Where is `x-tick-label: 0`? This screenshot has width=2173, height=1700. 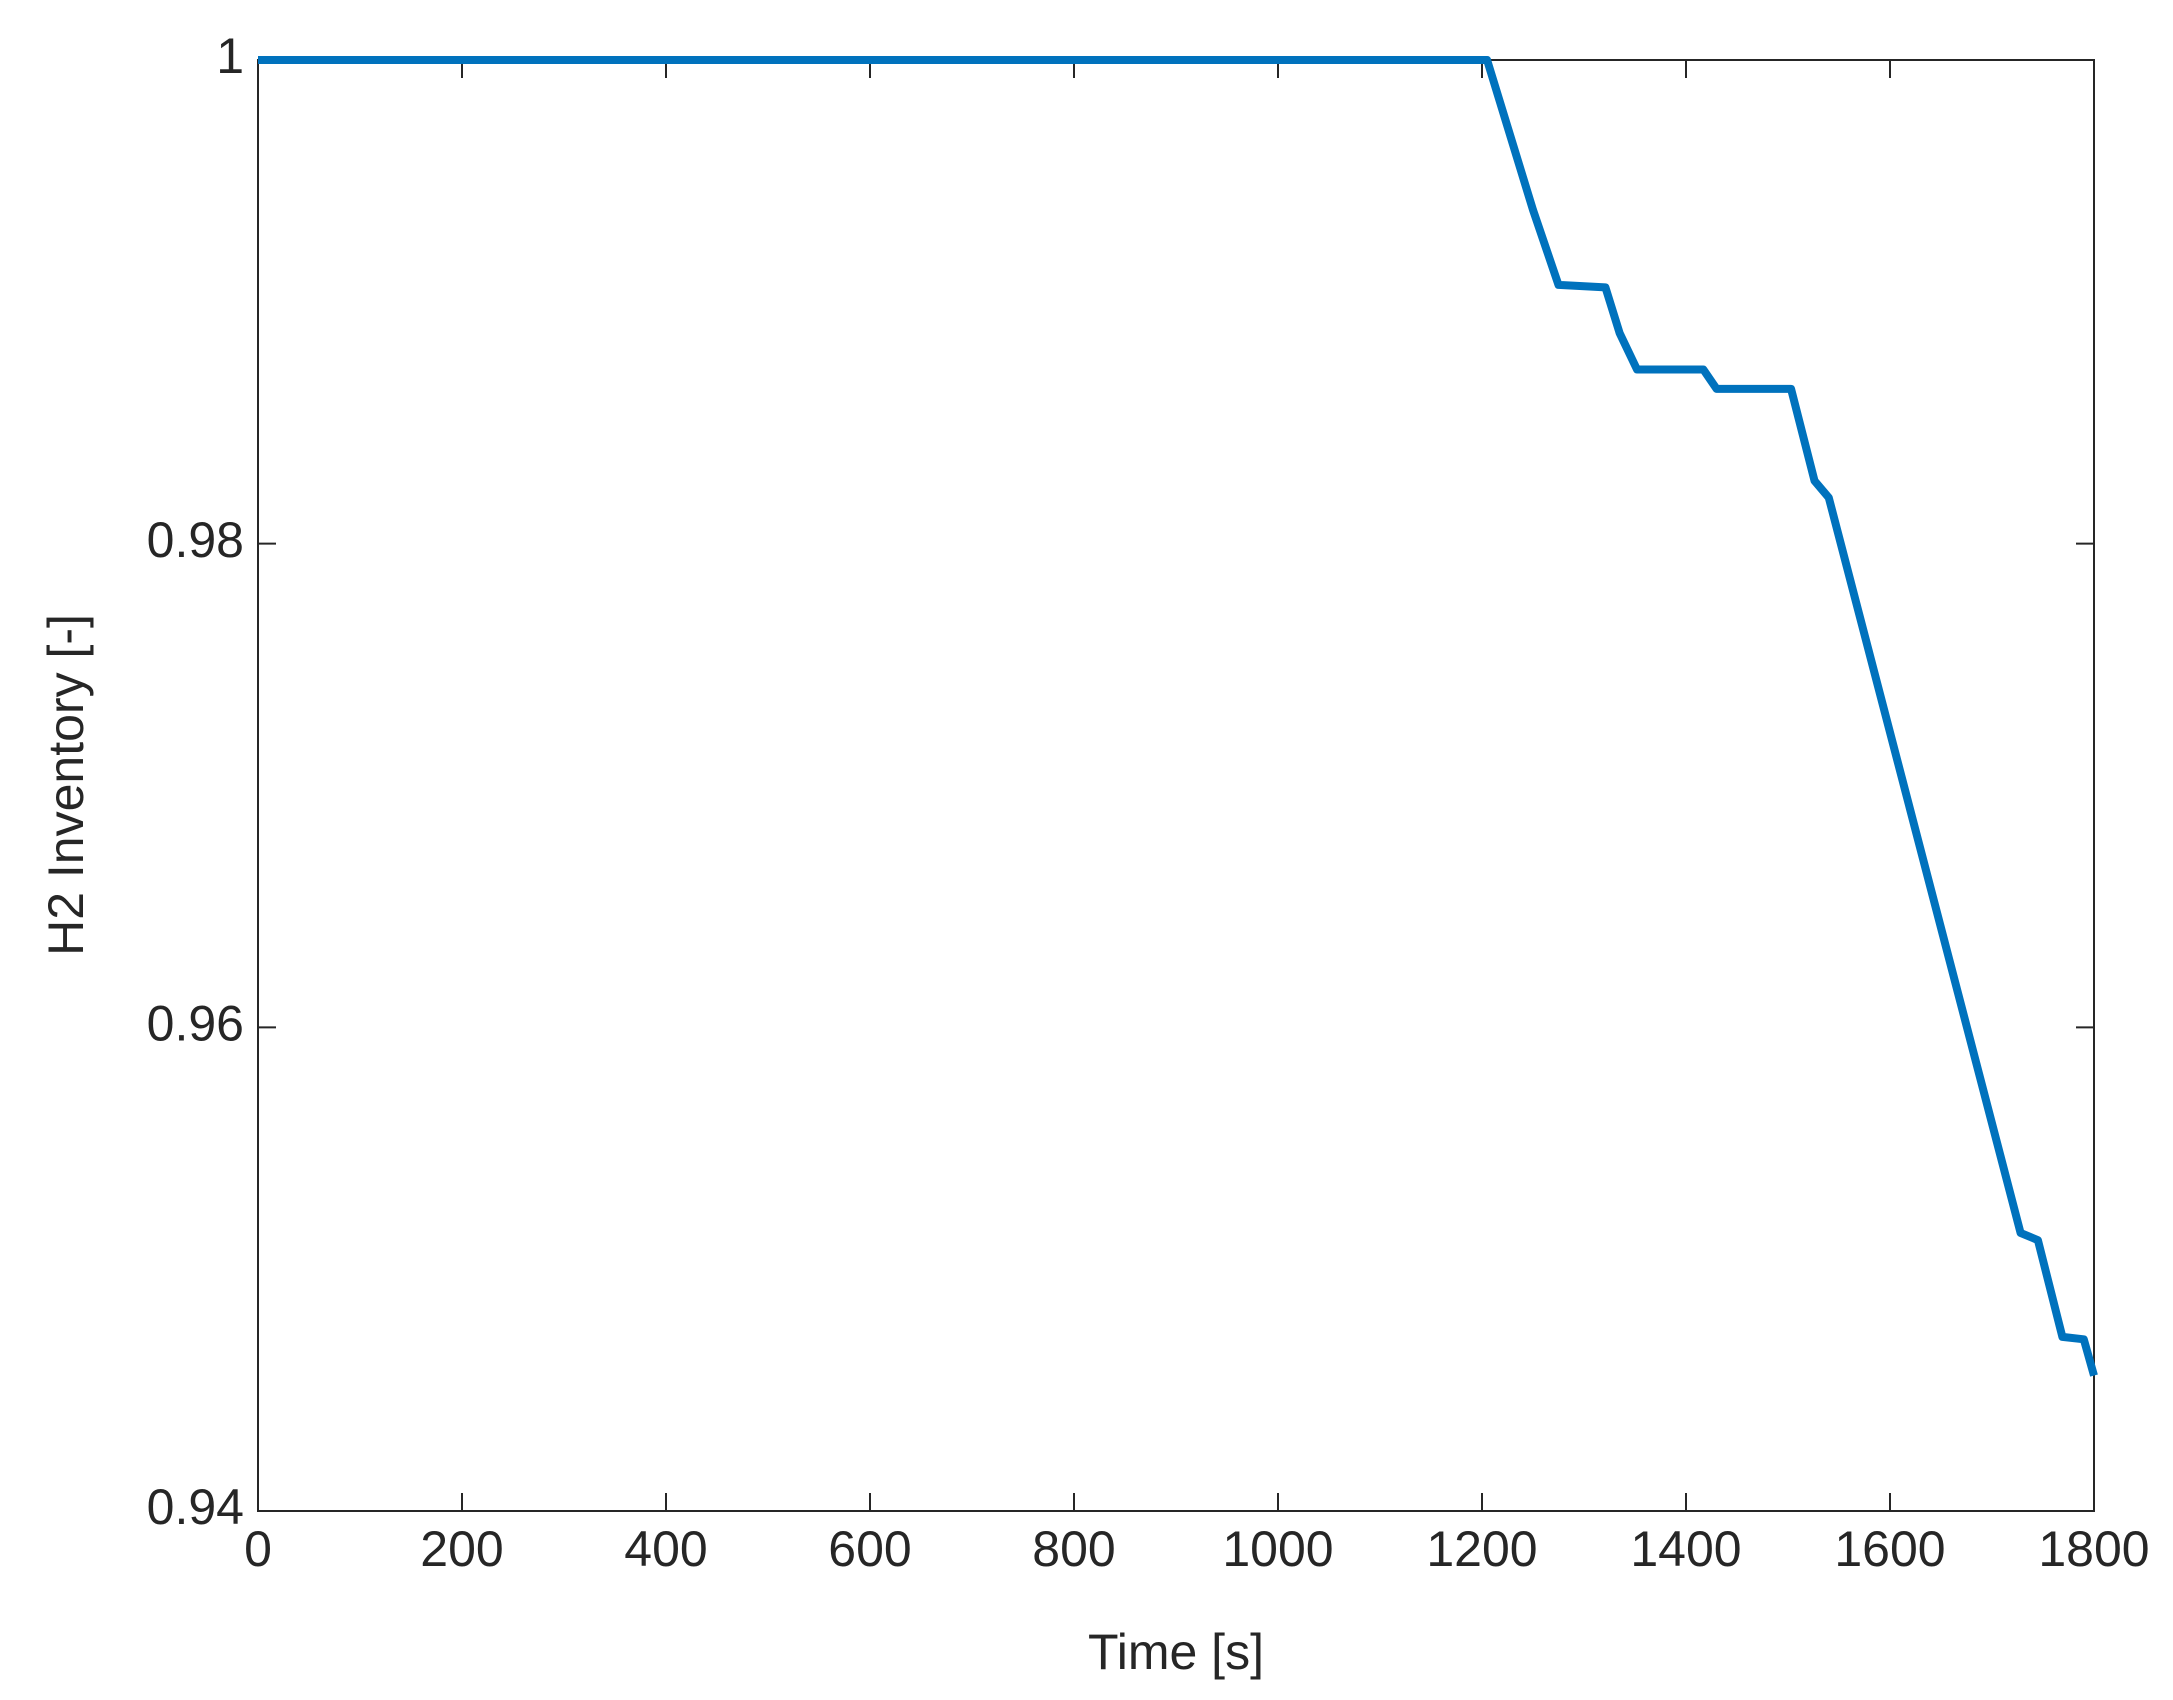 x-tick-label: 0 is located at coordinates (258, 1549).